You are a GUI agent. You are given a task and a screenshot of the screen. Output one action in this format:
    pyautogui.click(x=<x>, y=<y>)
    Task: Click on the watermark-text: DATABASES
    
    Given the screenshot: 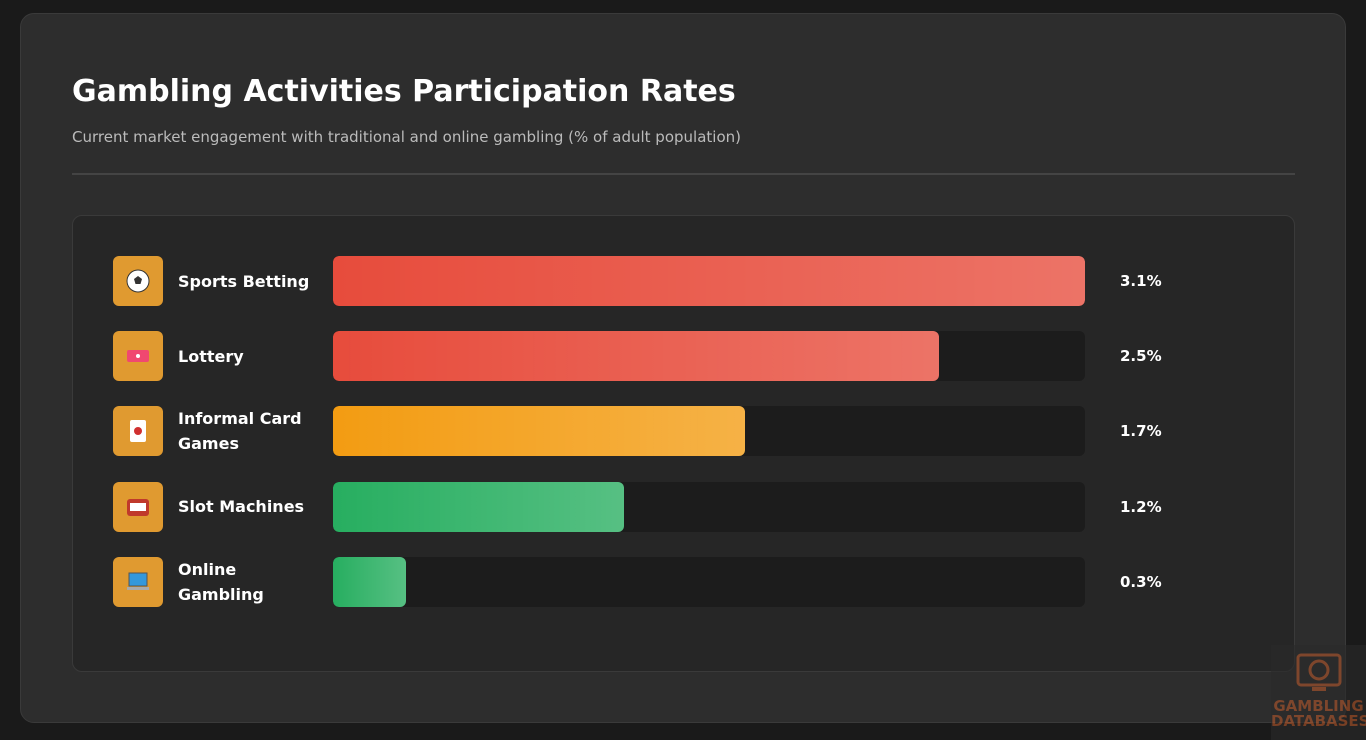 What is the action you would take?
    pyautogui.click(x=1318, y=721)
    